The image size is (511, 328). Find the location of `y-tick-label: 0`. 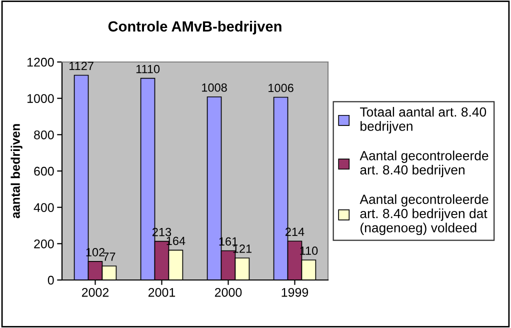

y-tick-label: 0 is located at coordinates (51, 280).